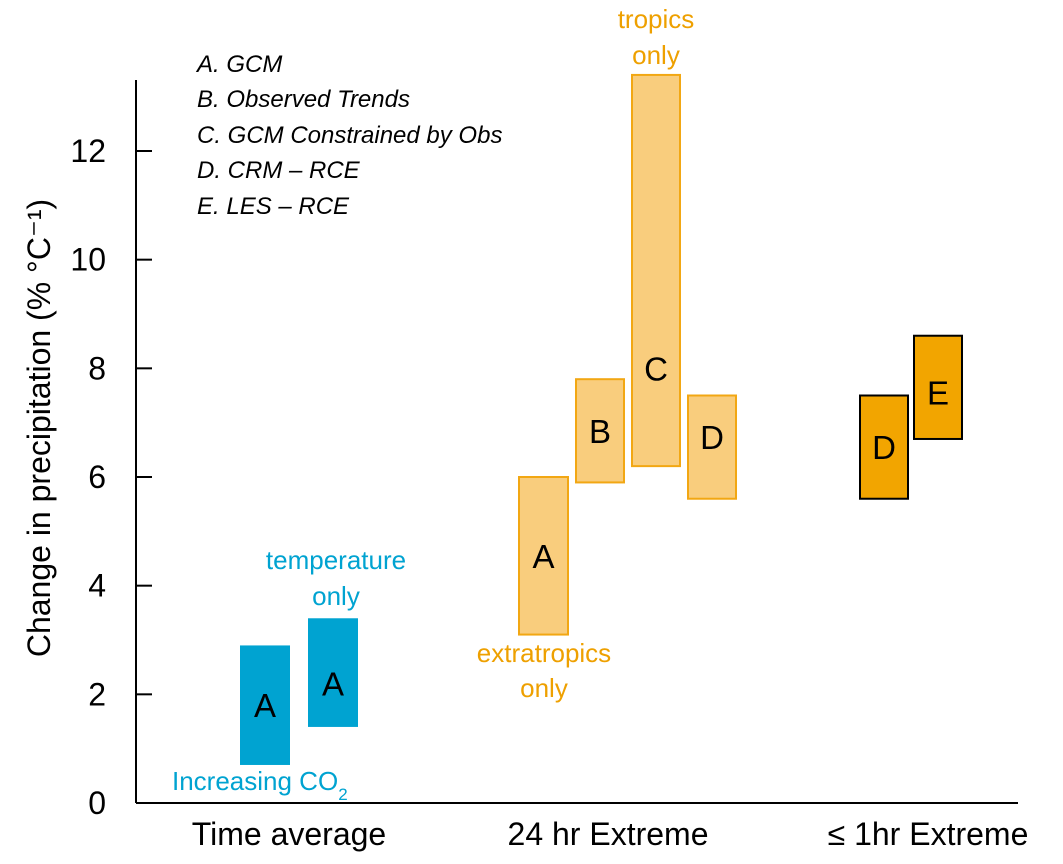 The image size is (1063, 864). I want to click on range-bar-b, so click(600, 431).